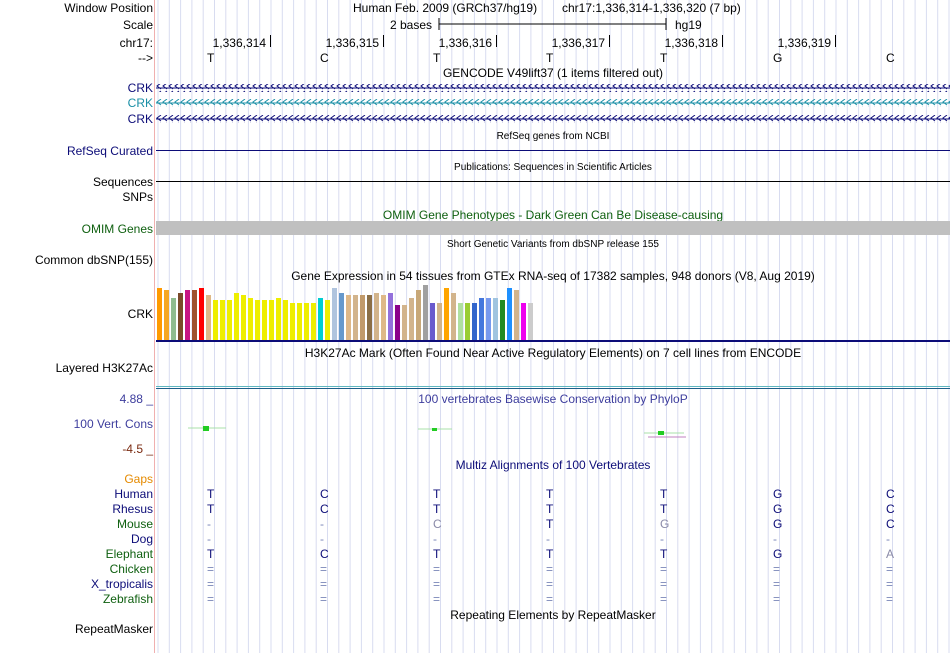 The image size is (950, 653). Describe the element at coordinates (104, 368) in the screenshot. I see `h3k27ac-label: Layered H3K27Ac` at that location.